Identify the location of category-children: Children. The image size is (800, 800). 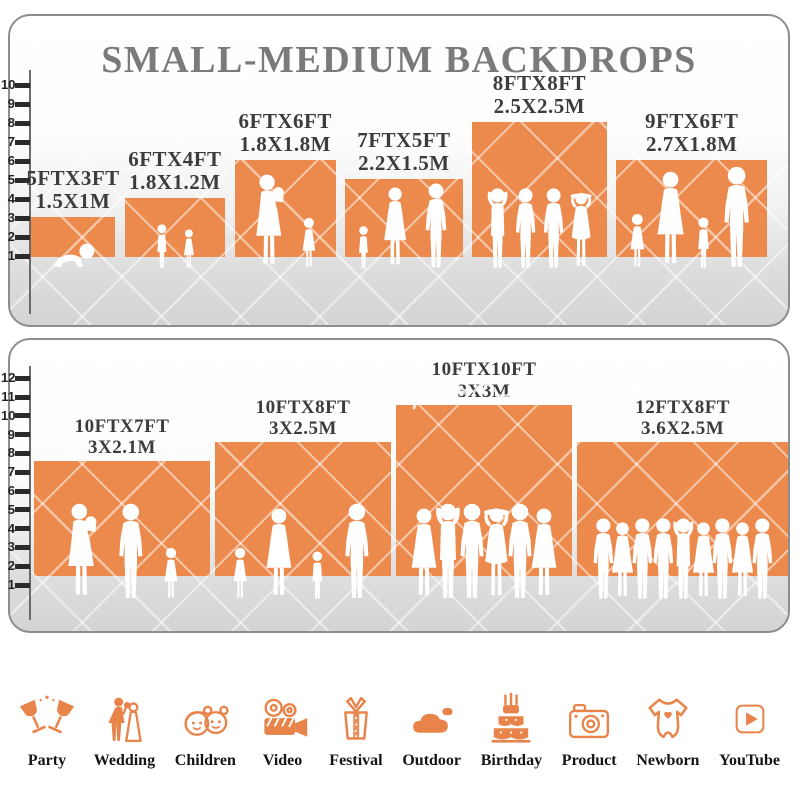
(205, 715).